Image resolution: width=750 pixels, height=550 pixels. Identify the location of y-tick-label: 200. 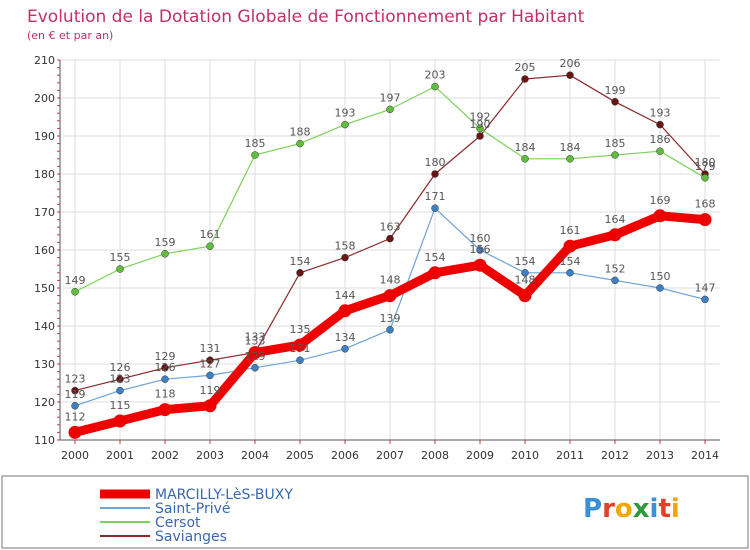
(44, 98).